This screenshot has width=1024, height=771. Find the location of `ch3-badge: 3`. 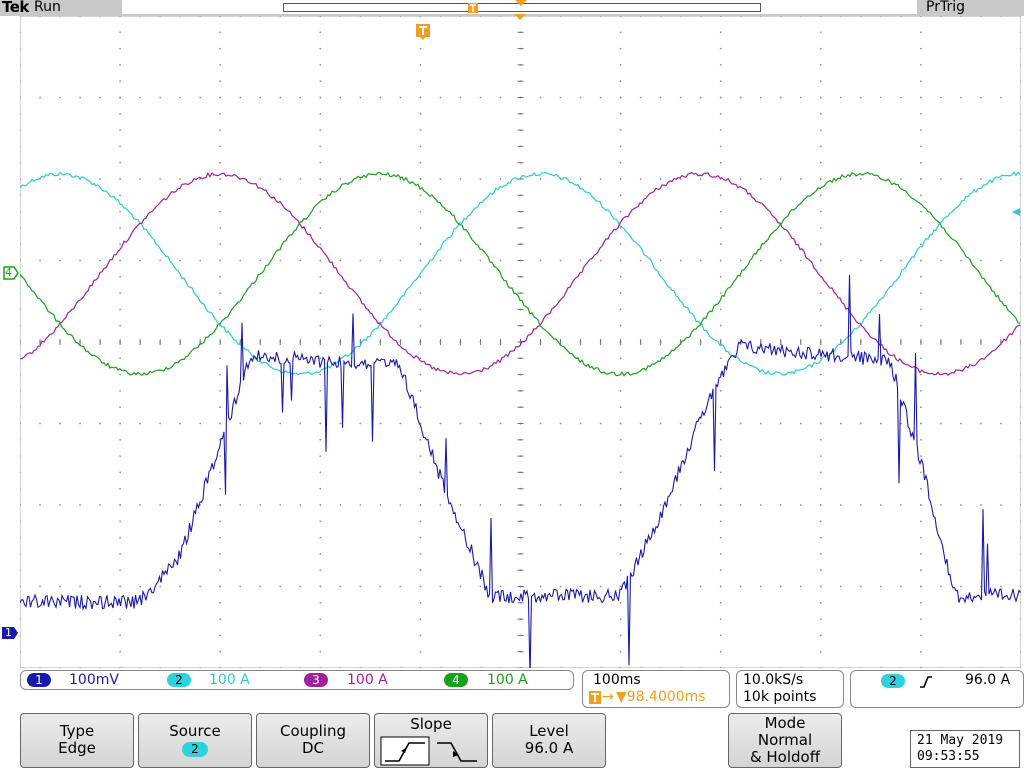

ch3-badge: 3 is located at coordinates (316, 680).